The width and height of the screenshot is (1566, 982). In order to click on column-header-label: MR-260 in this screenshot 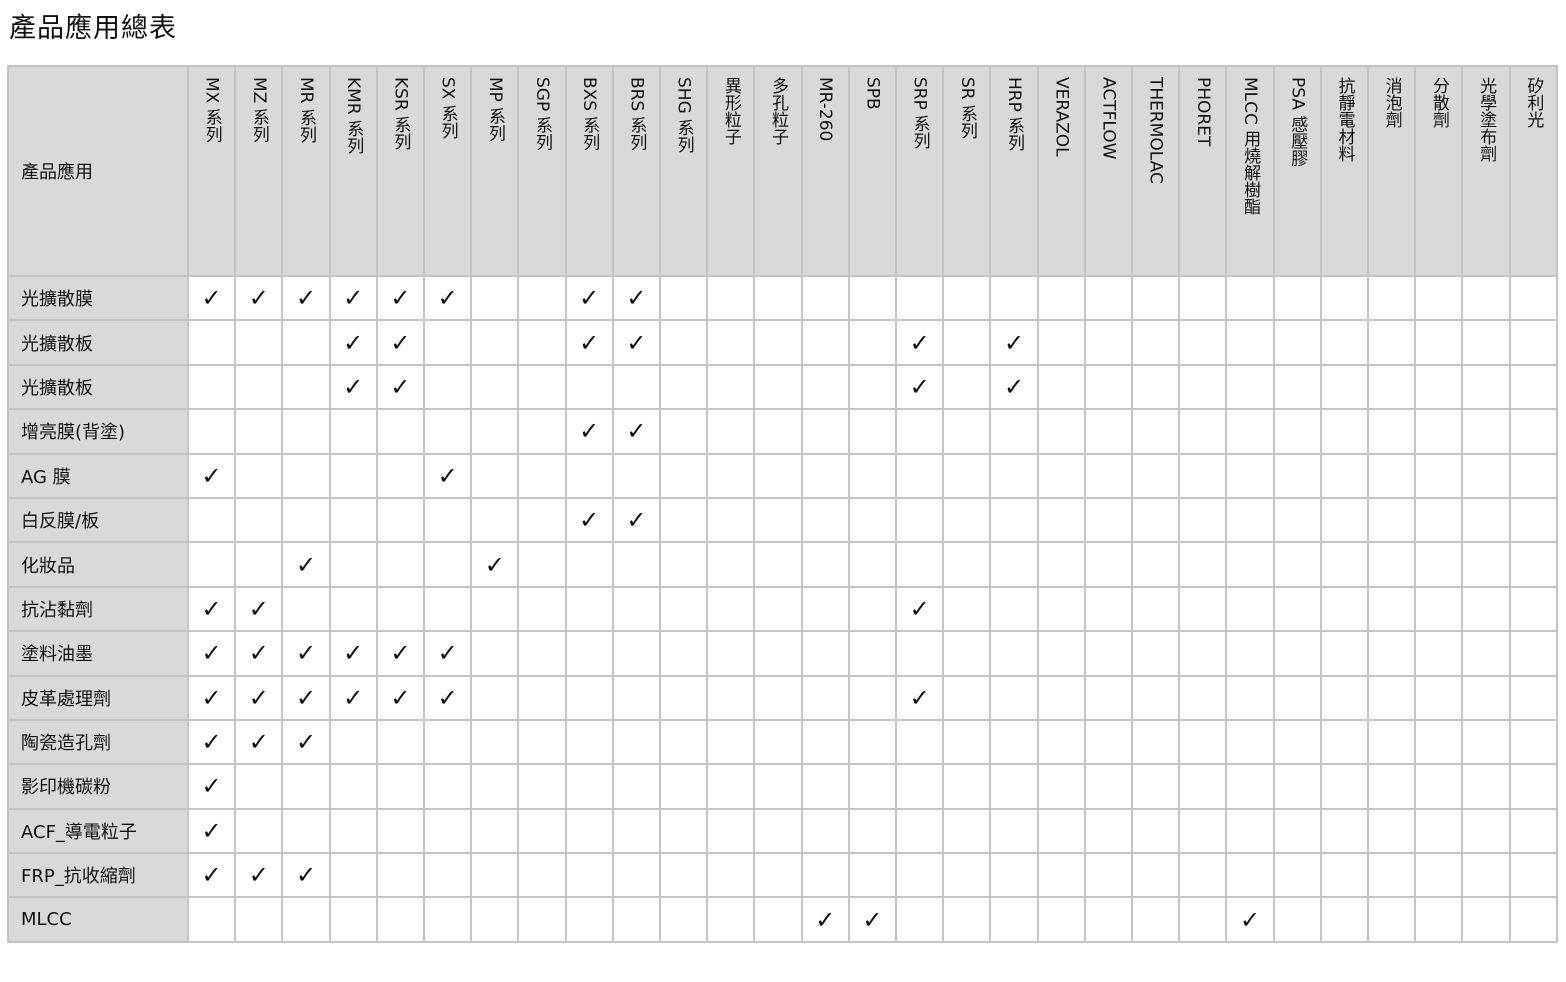, I will do `click(825, 109)`.